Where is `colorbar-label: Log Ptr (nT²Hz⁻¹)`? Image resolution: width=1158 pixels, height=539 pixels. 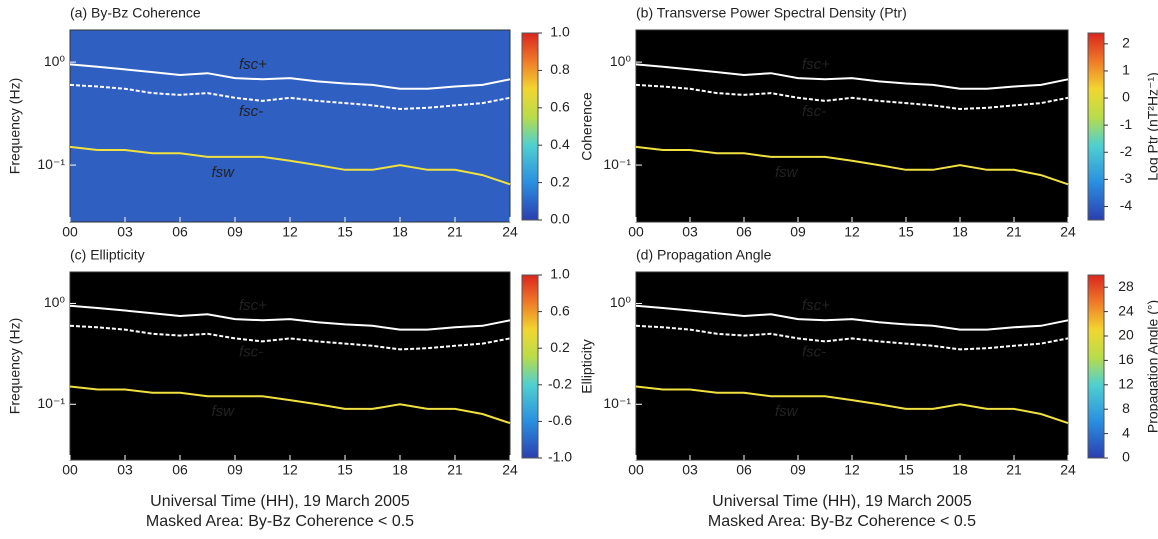 colorbar-label: Log Ptr (nT²Hz⁻¹) is located at coordinates (1151, 126).